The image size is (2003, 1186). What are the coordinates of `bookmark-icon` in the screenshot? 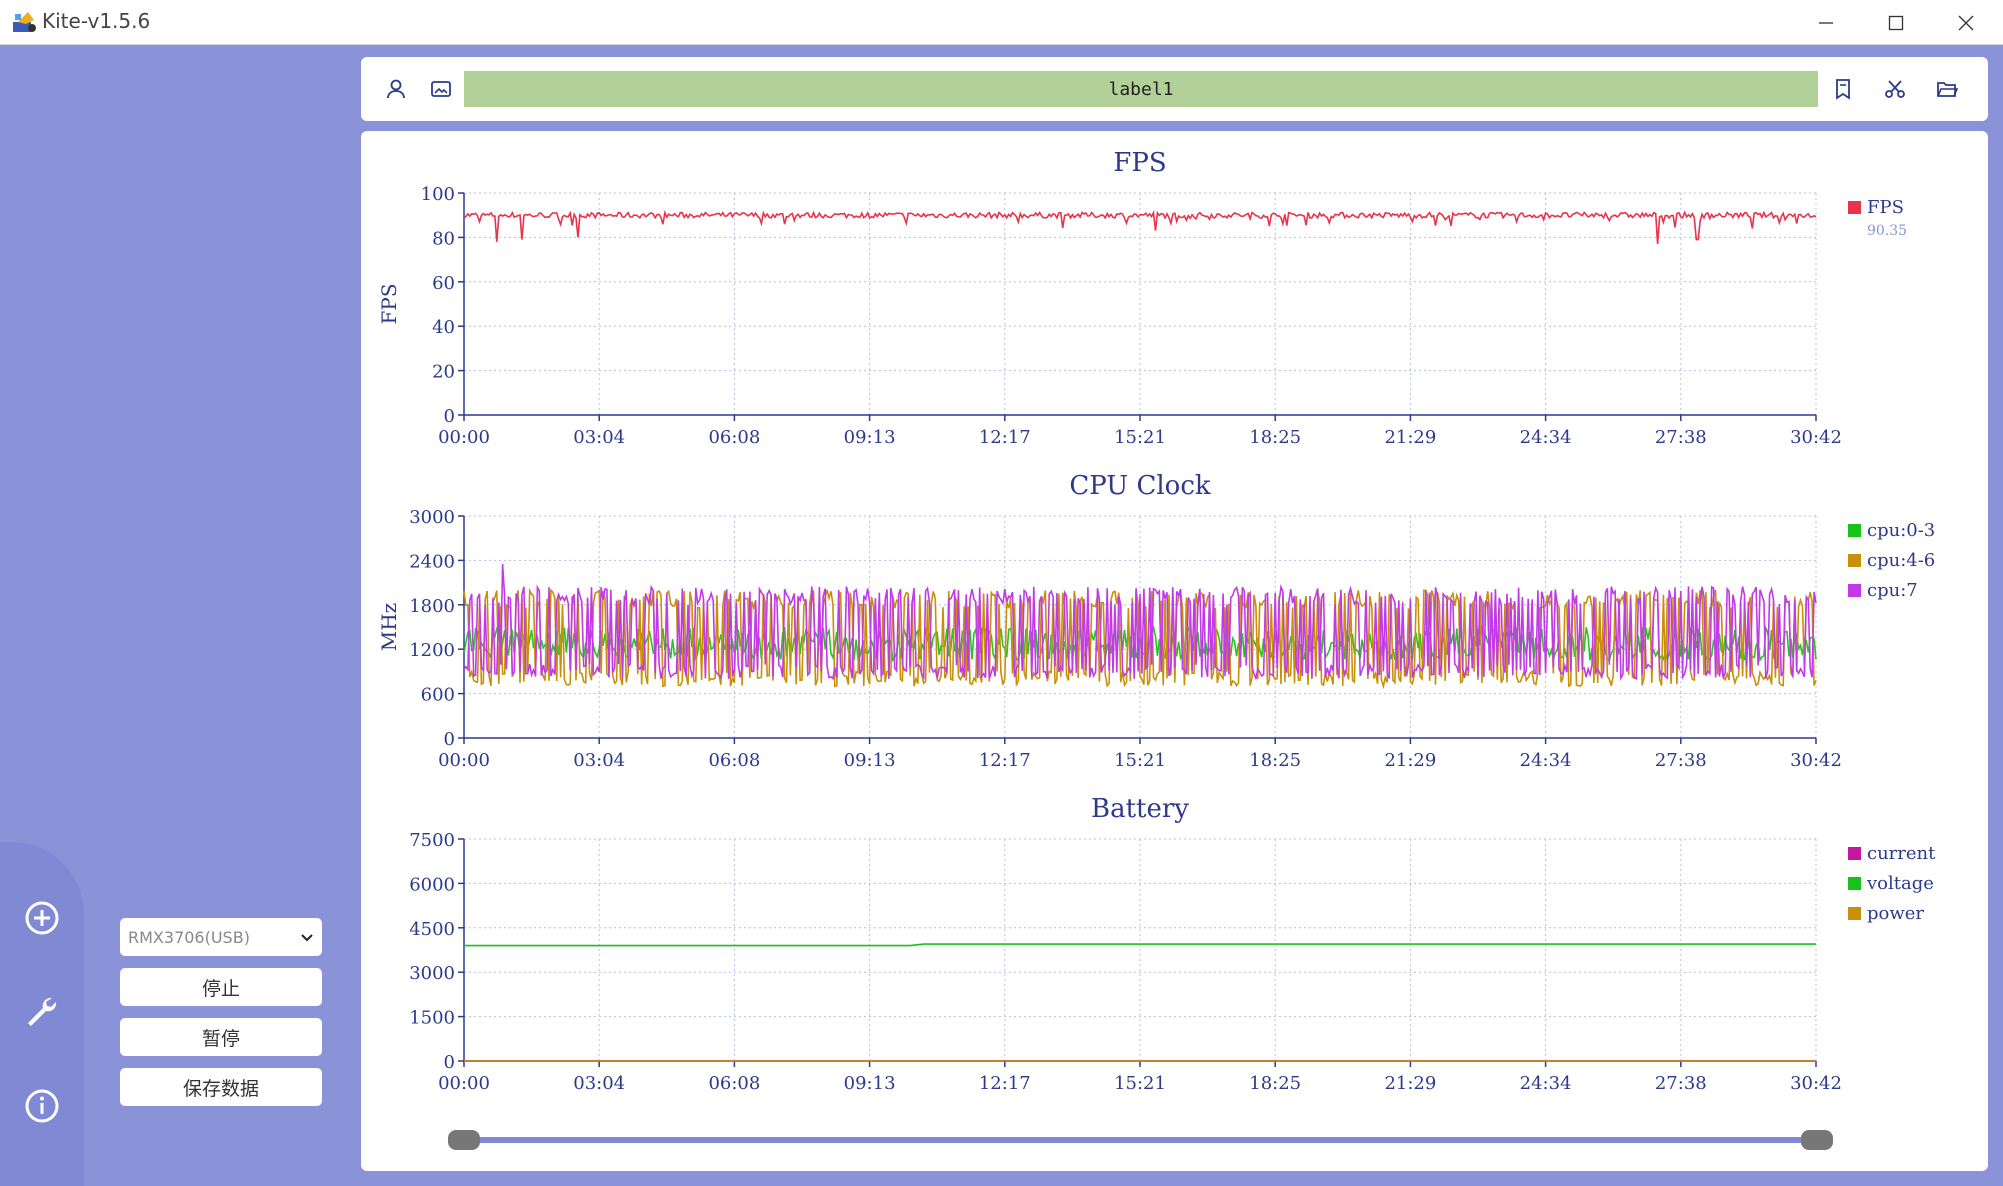 It's located at (1843, 89).